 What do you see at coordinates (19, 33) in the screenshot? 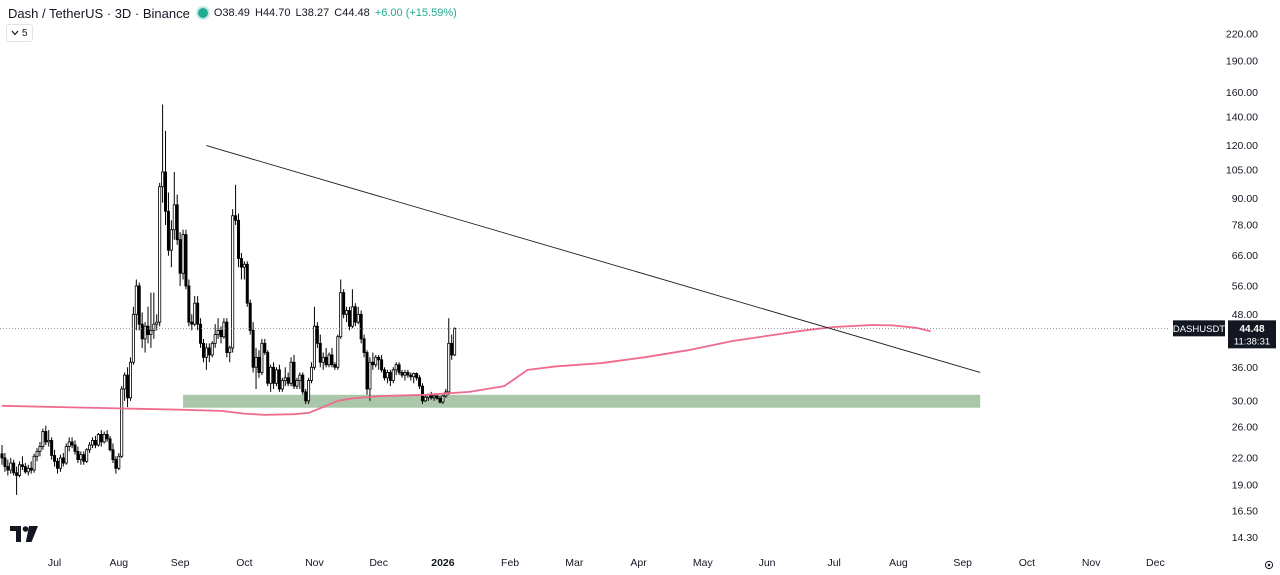
I see `indicators-collapse-button: 5` at bounding box center [19, 33].